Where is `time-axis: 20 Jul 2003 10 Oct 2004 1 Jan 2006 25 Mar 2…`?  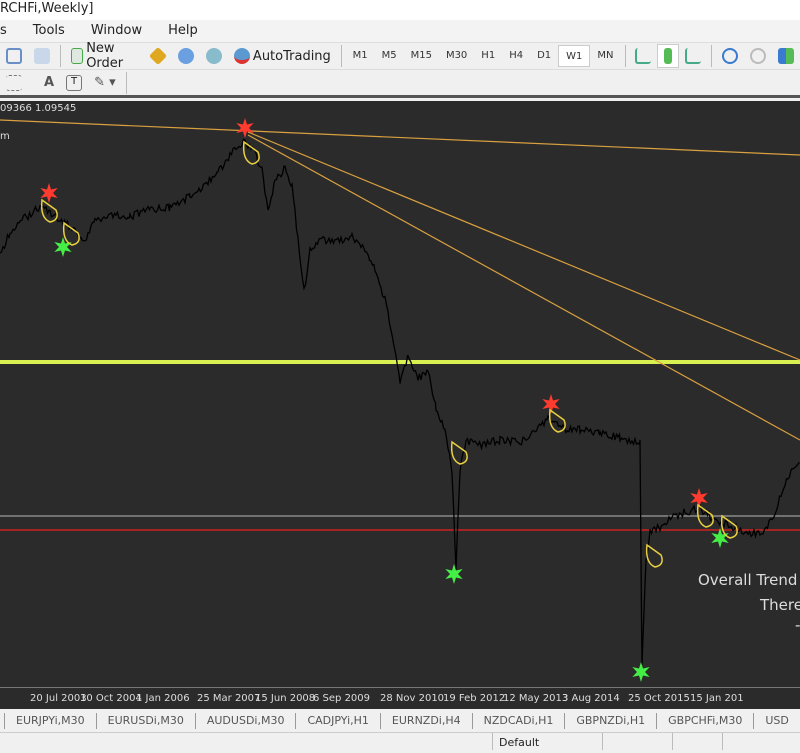
time-axis: 20 Jul 2003 10 Oct 2004 1 Jan 2006 25 Mar 2… is located at coordinates (400, 698).